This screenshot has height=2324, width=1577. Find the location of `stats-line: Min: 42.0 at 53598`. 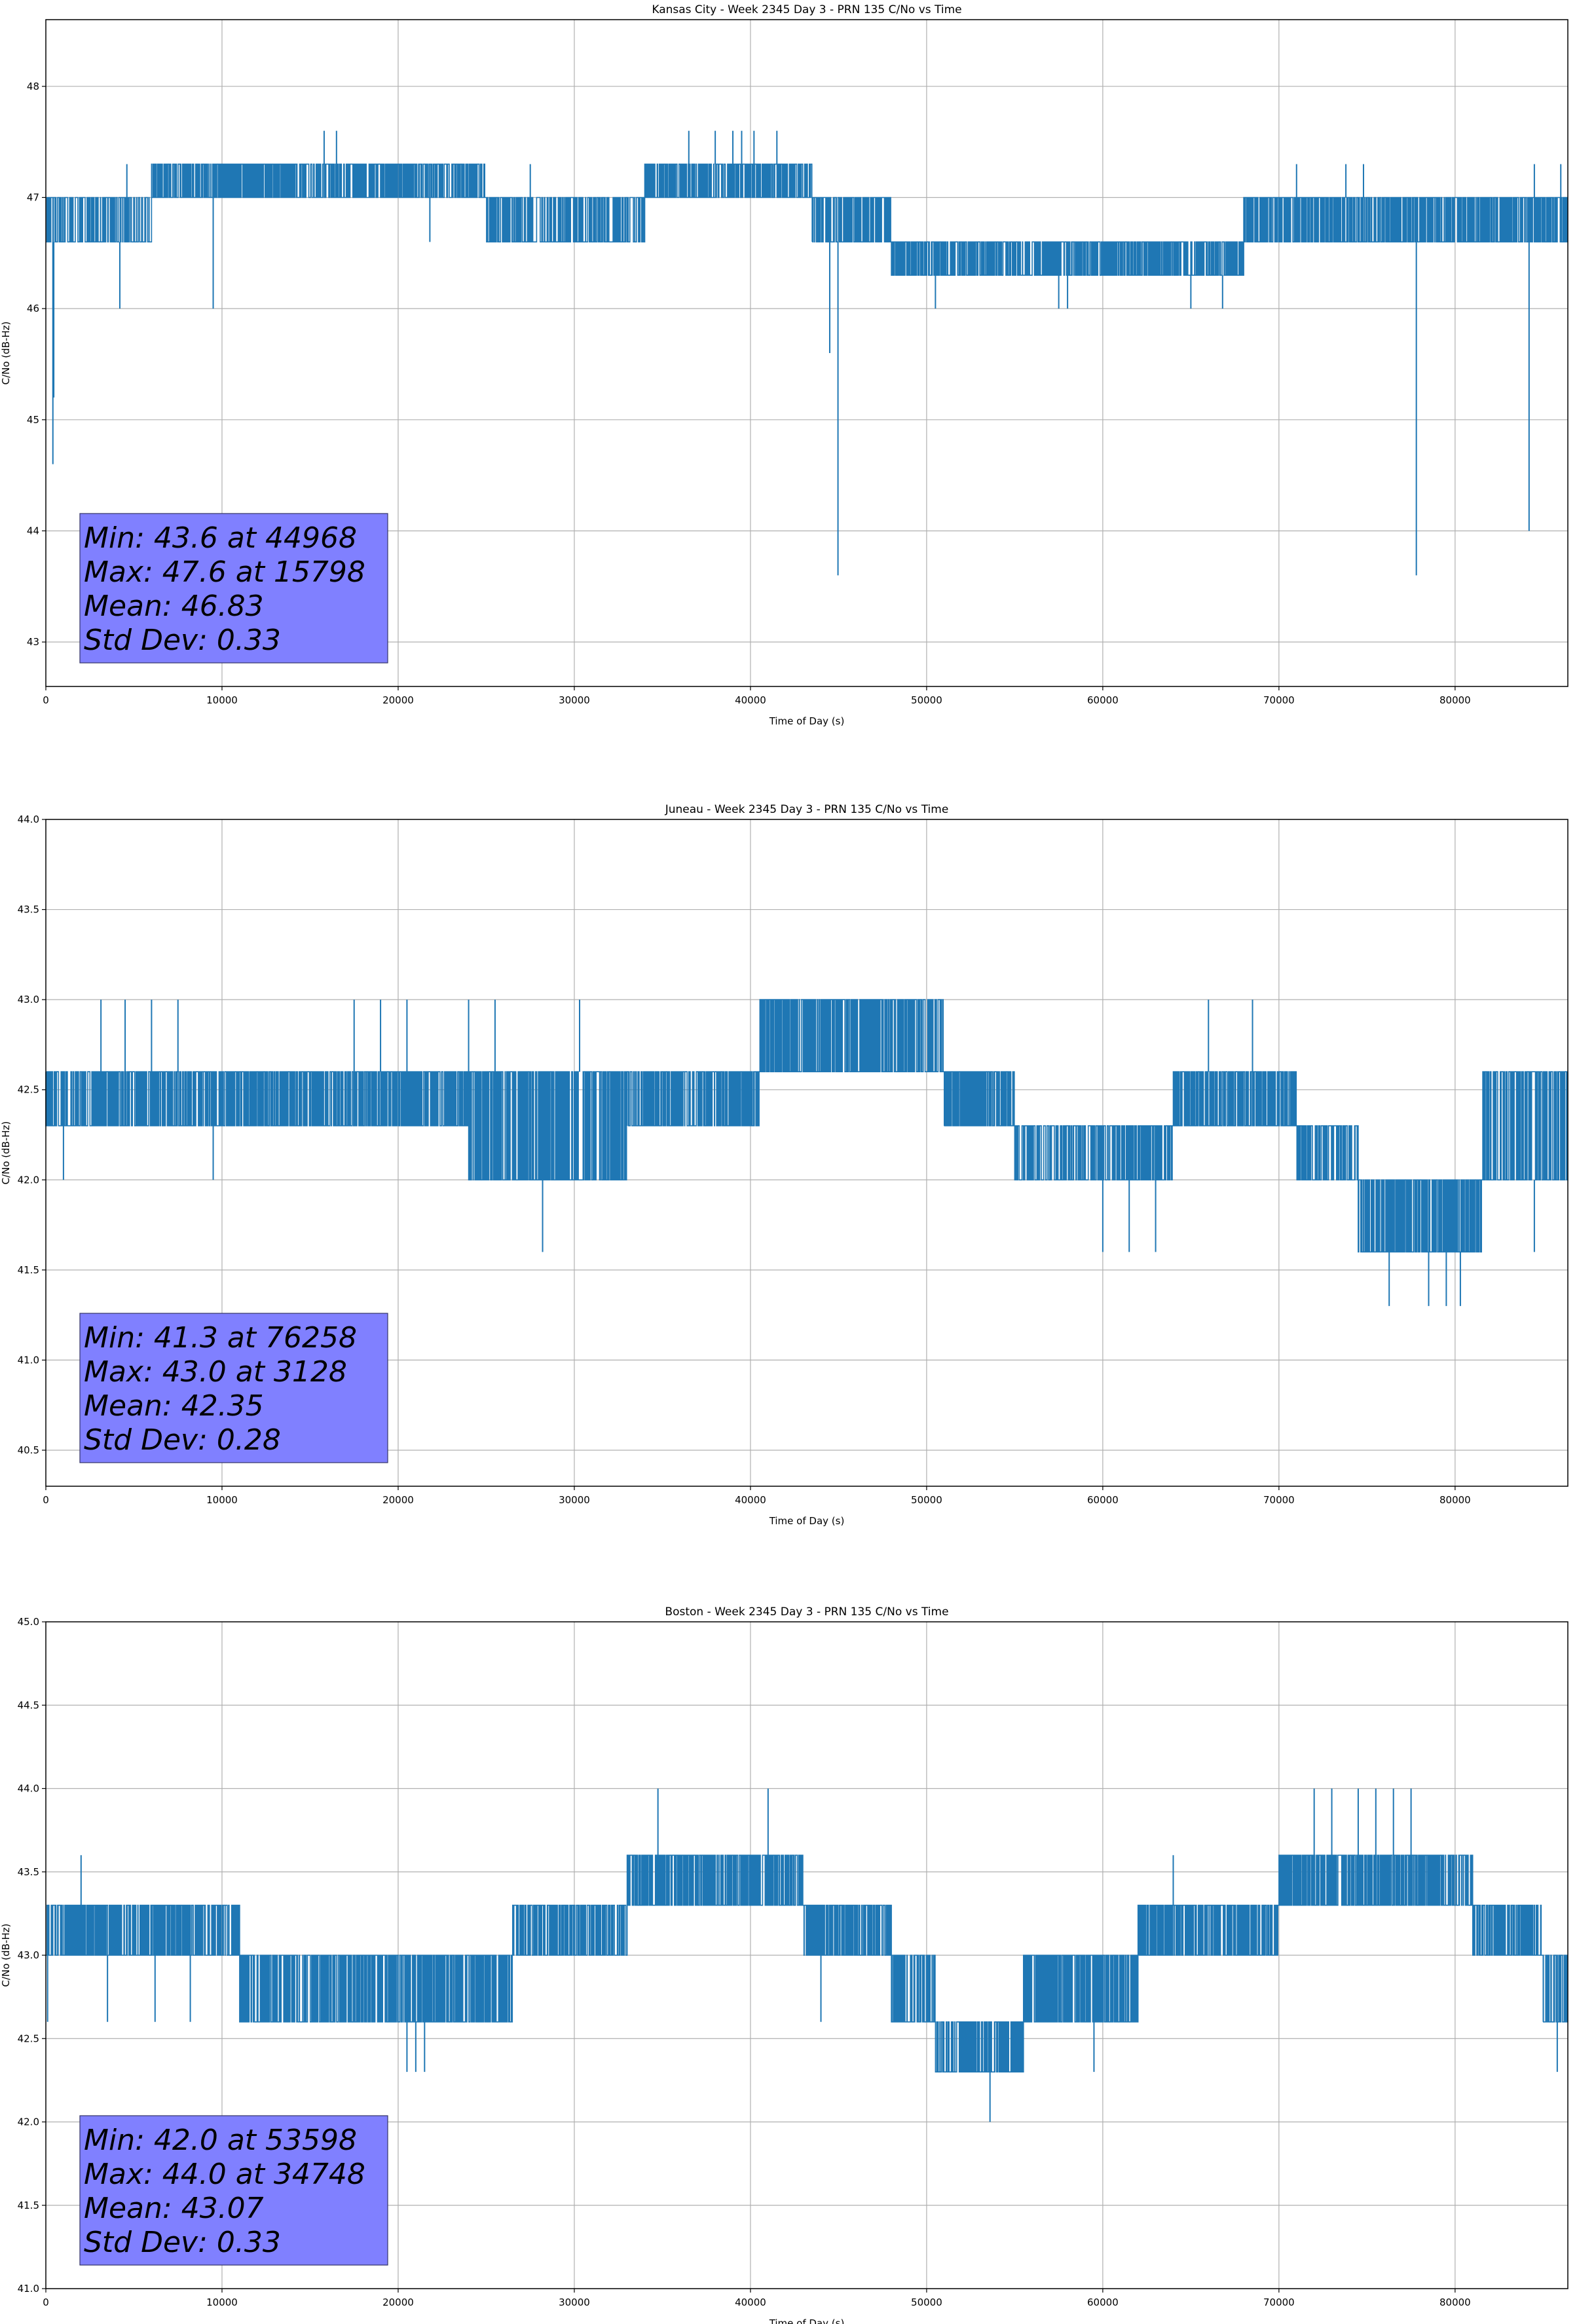

stats-line: Min: 42.0 at 53598 is located at coordinates (220, 2140).